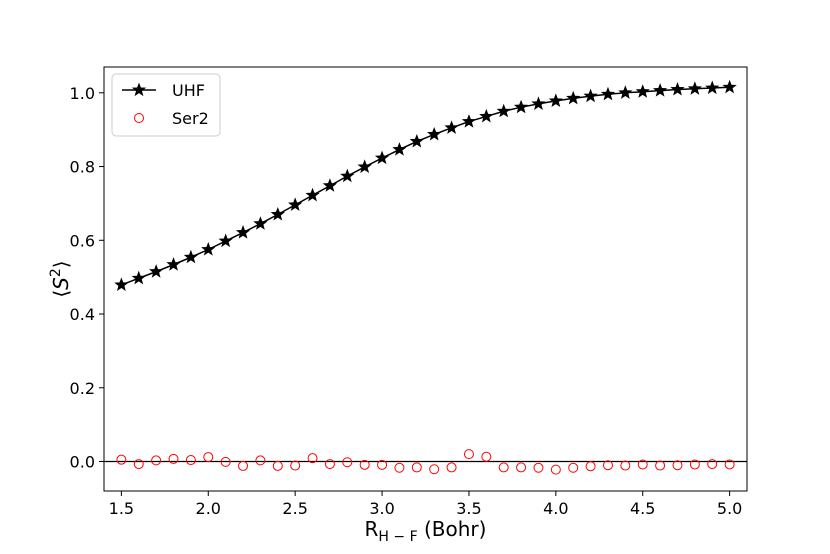  I want to click on legend-ser2-marker-icon, so click(139, 118).